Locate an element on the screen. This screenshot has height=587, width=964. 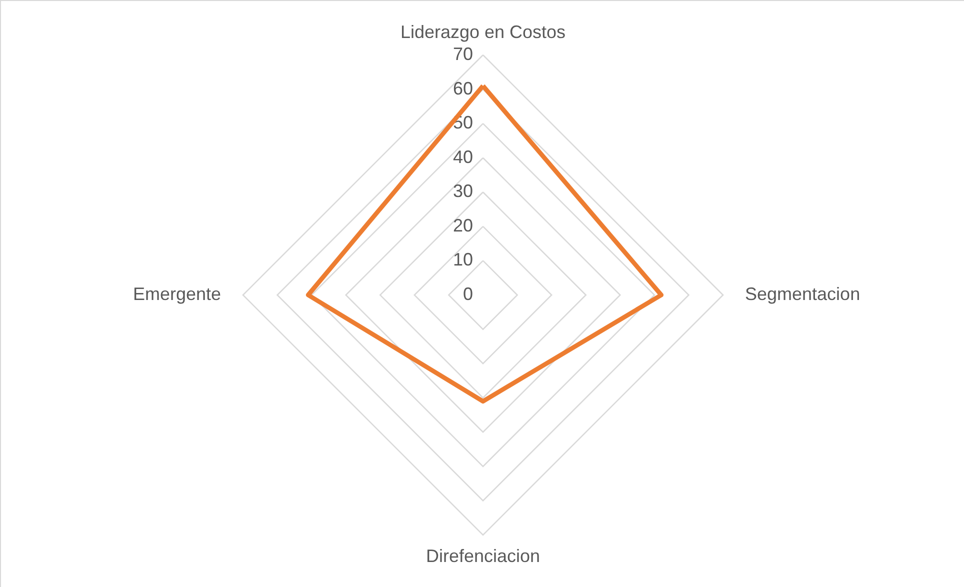
y-tick-label: 60 is located at coordinates (462, 88).